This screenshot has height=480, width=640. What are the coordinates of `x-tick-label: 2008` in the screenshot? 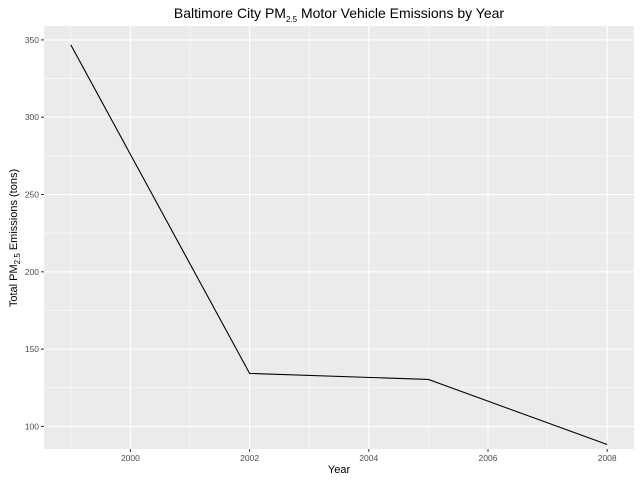 It's located at (607, 458).